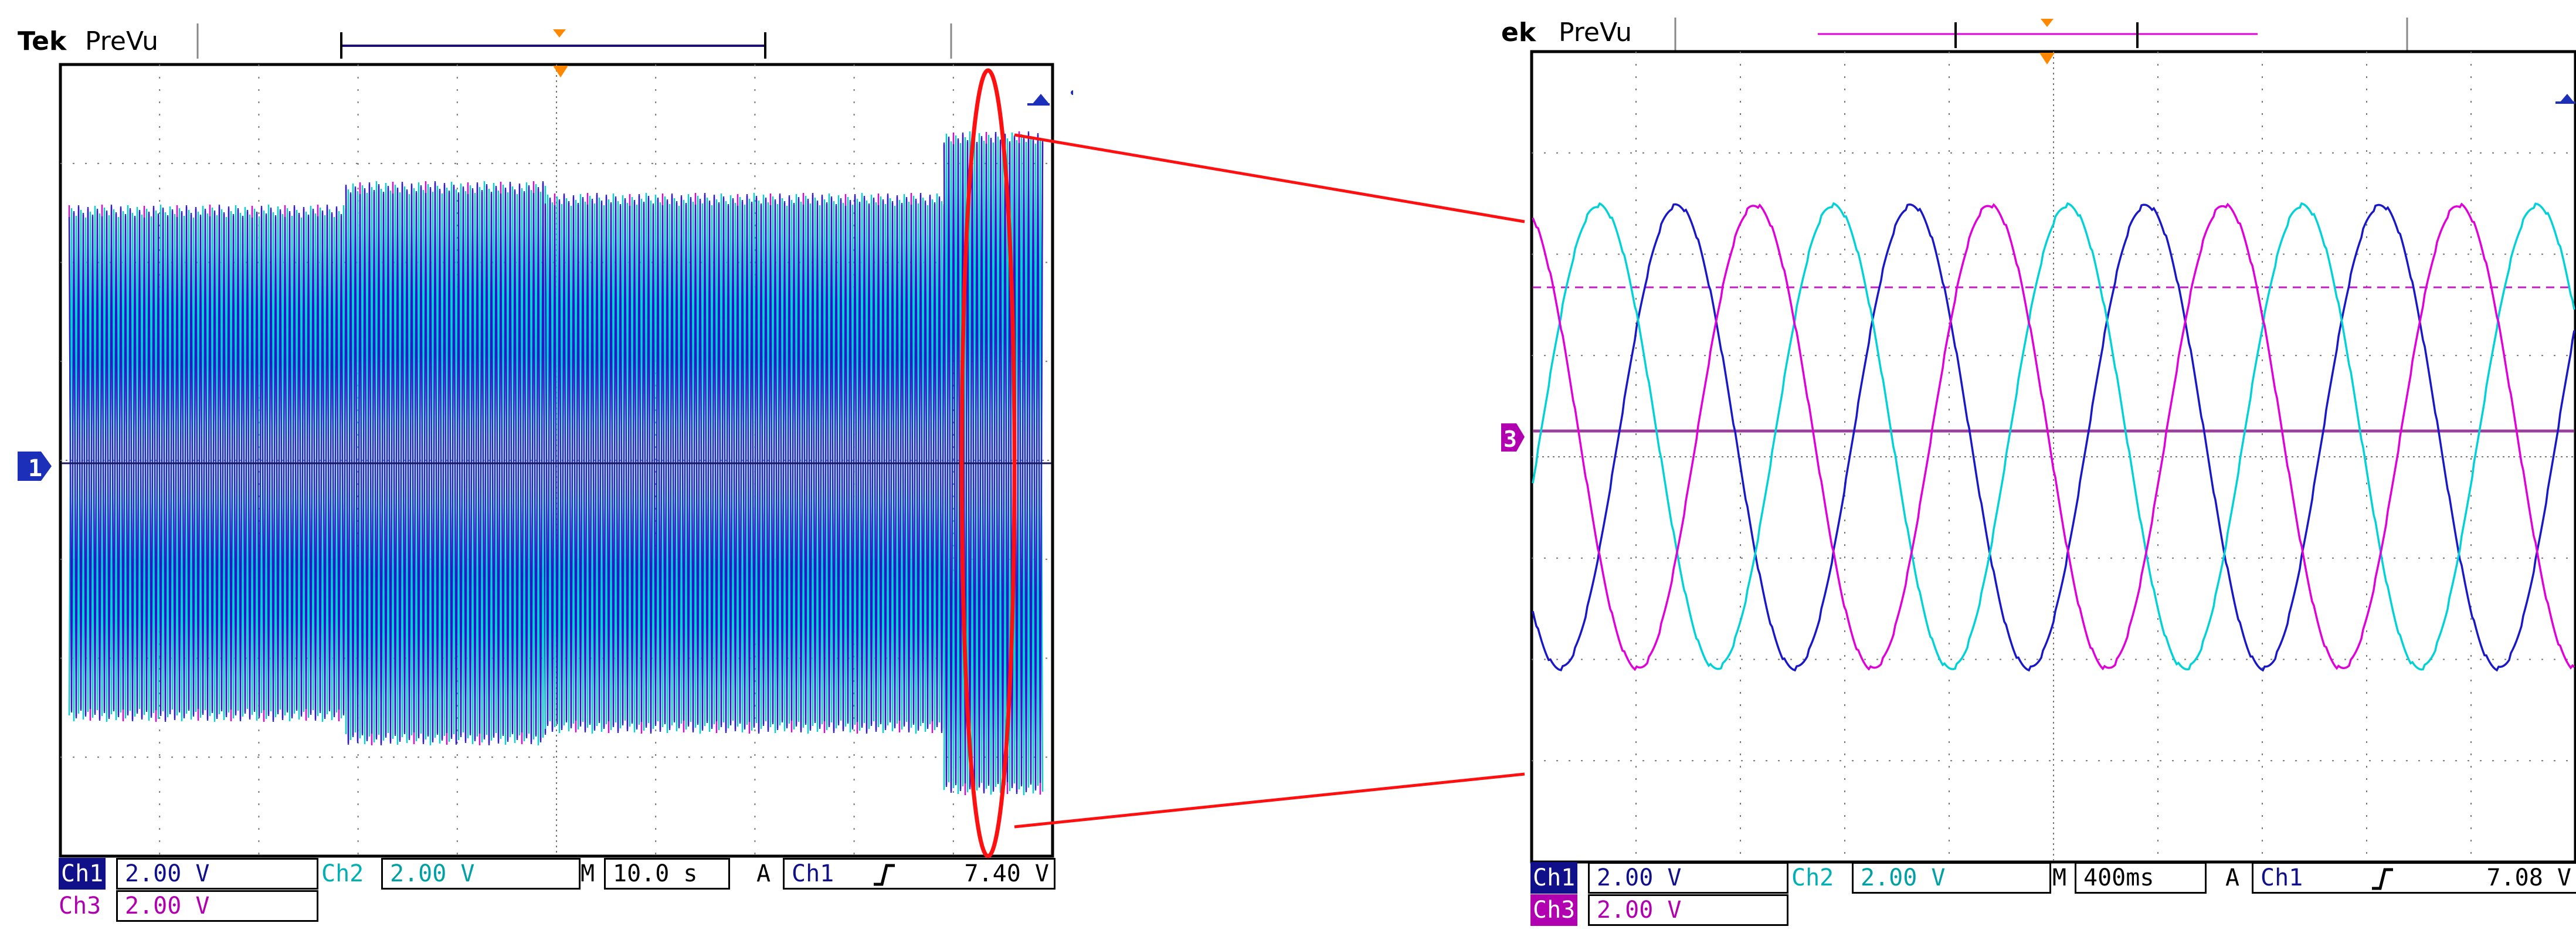  What do you see at coordinates (2414, 878) in the screenshot?
I see `trigger-readout: Ch1 7.08 V` at bounding box center [2414, 878].